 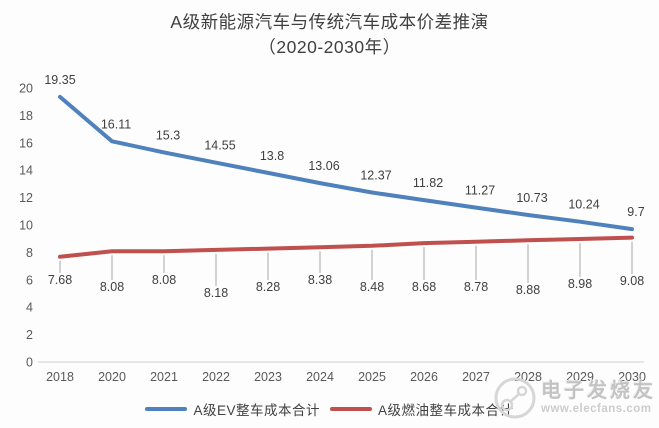 I want to click on fuel-data-label: 8.98, so click(x=580, y=284).